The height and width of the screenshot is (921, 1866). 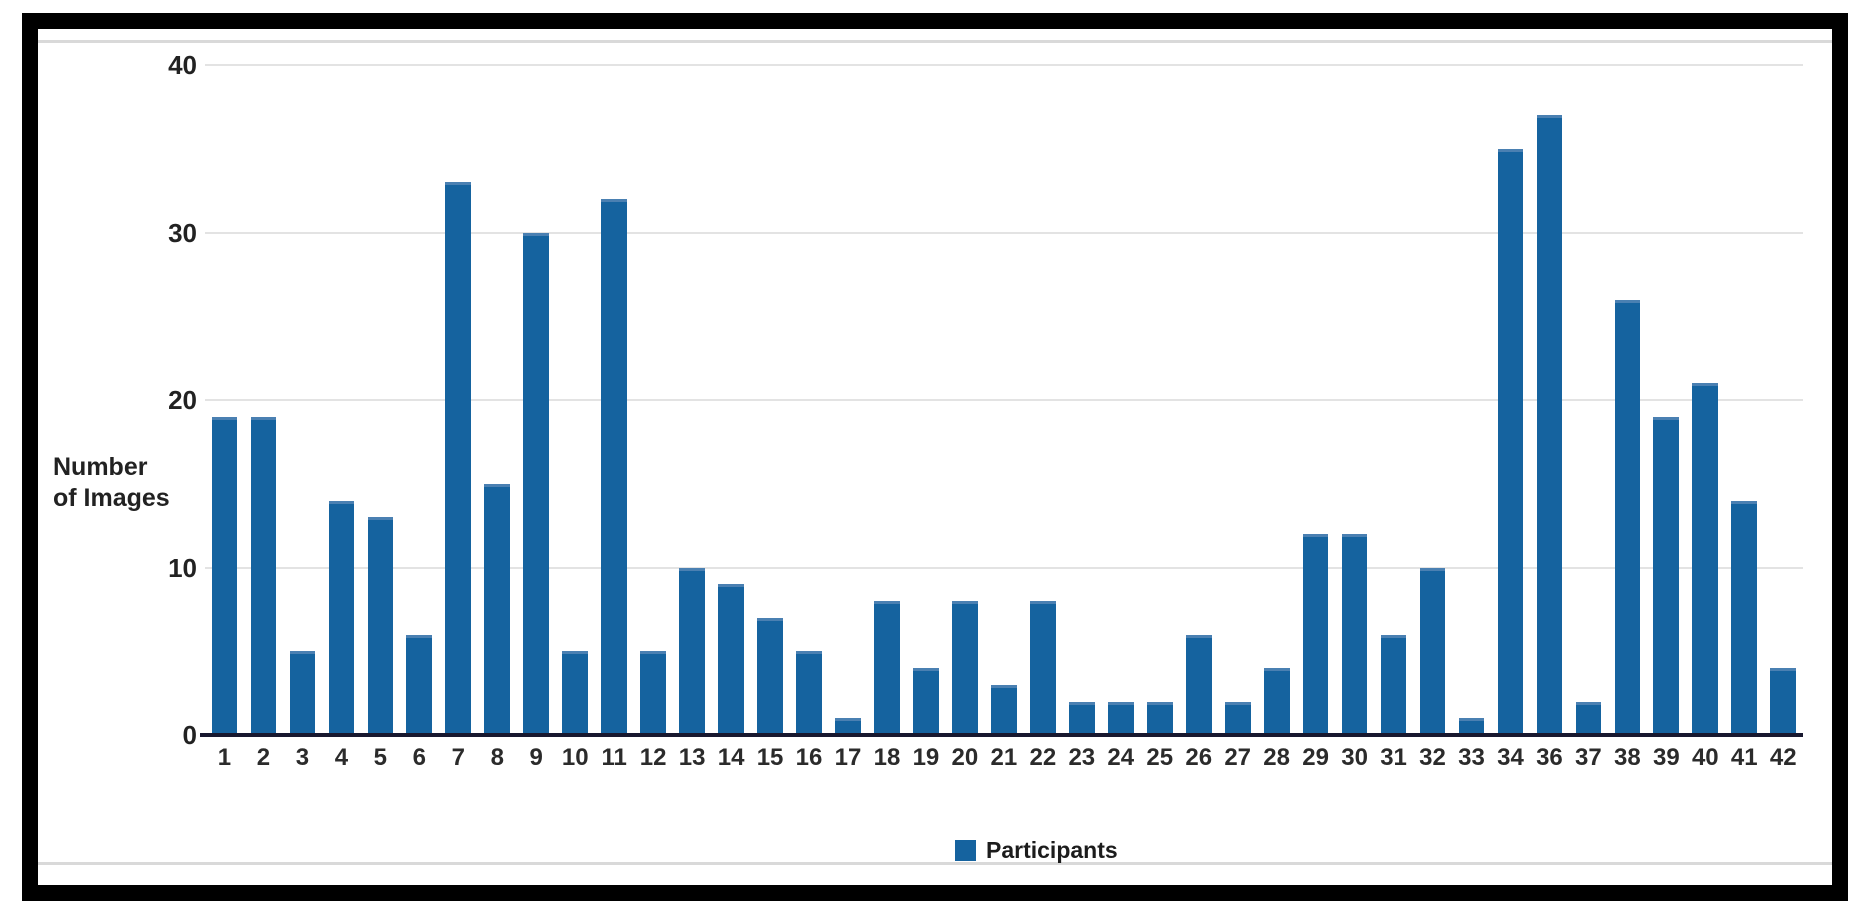 What do you see at coordinates (497, 757) in the screenshot?
I see `x-tick-label-8: 8` at bounding box center [497, 757].